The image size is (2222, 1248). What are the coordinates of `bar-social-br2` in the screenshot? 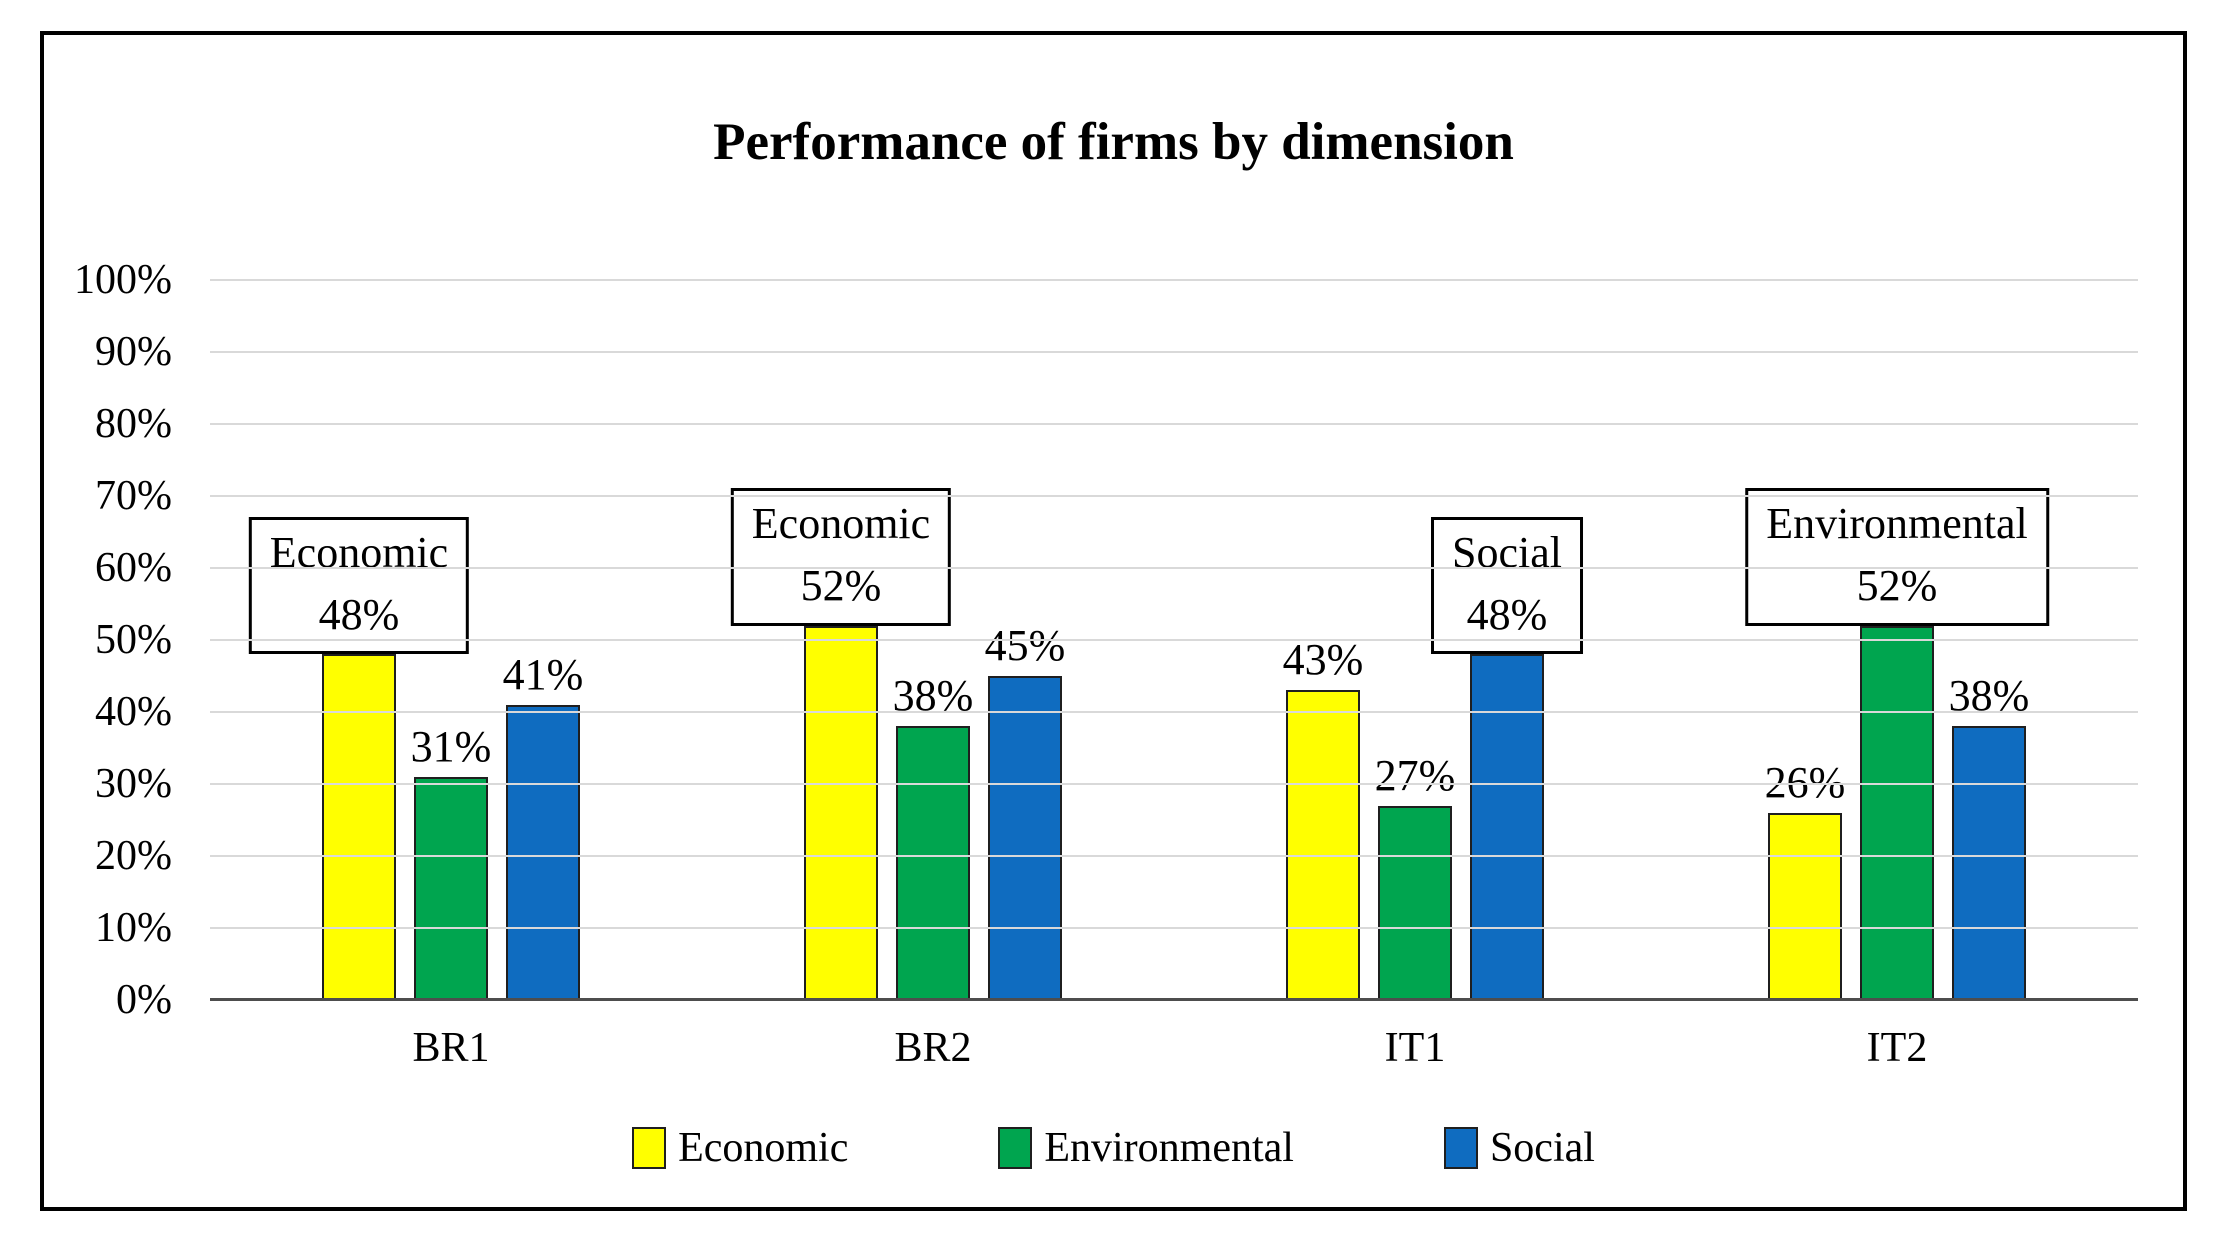 It's located at (1025, 838).